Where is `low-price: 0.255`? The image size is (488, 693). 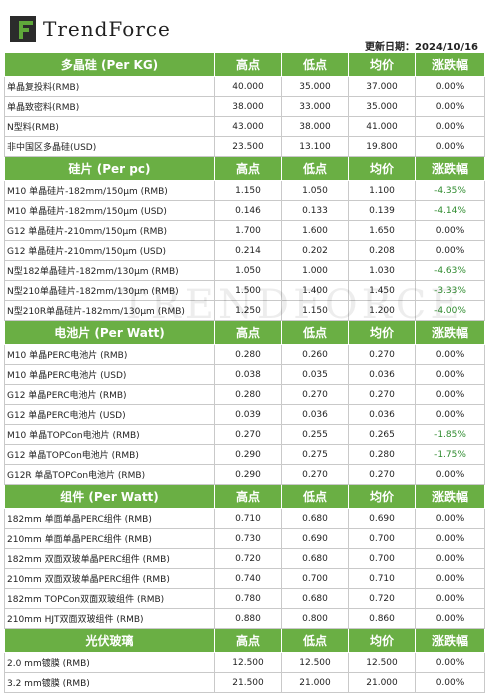
low-price: 0.255 is located at coordinates (315, 434).